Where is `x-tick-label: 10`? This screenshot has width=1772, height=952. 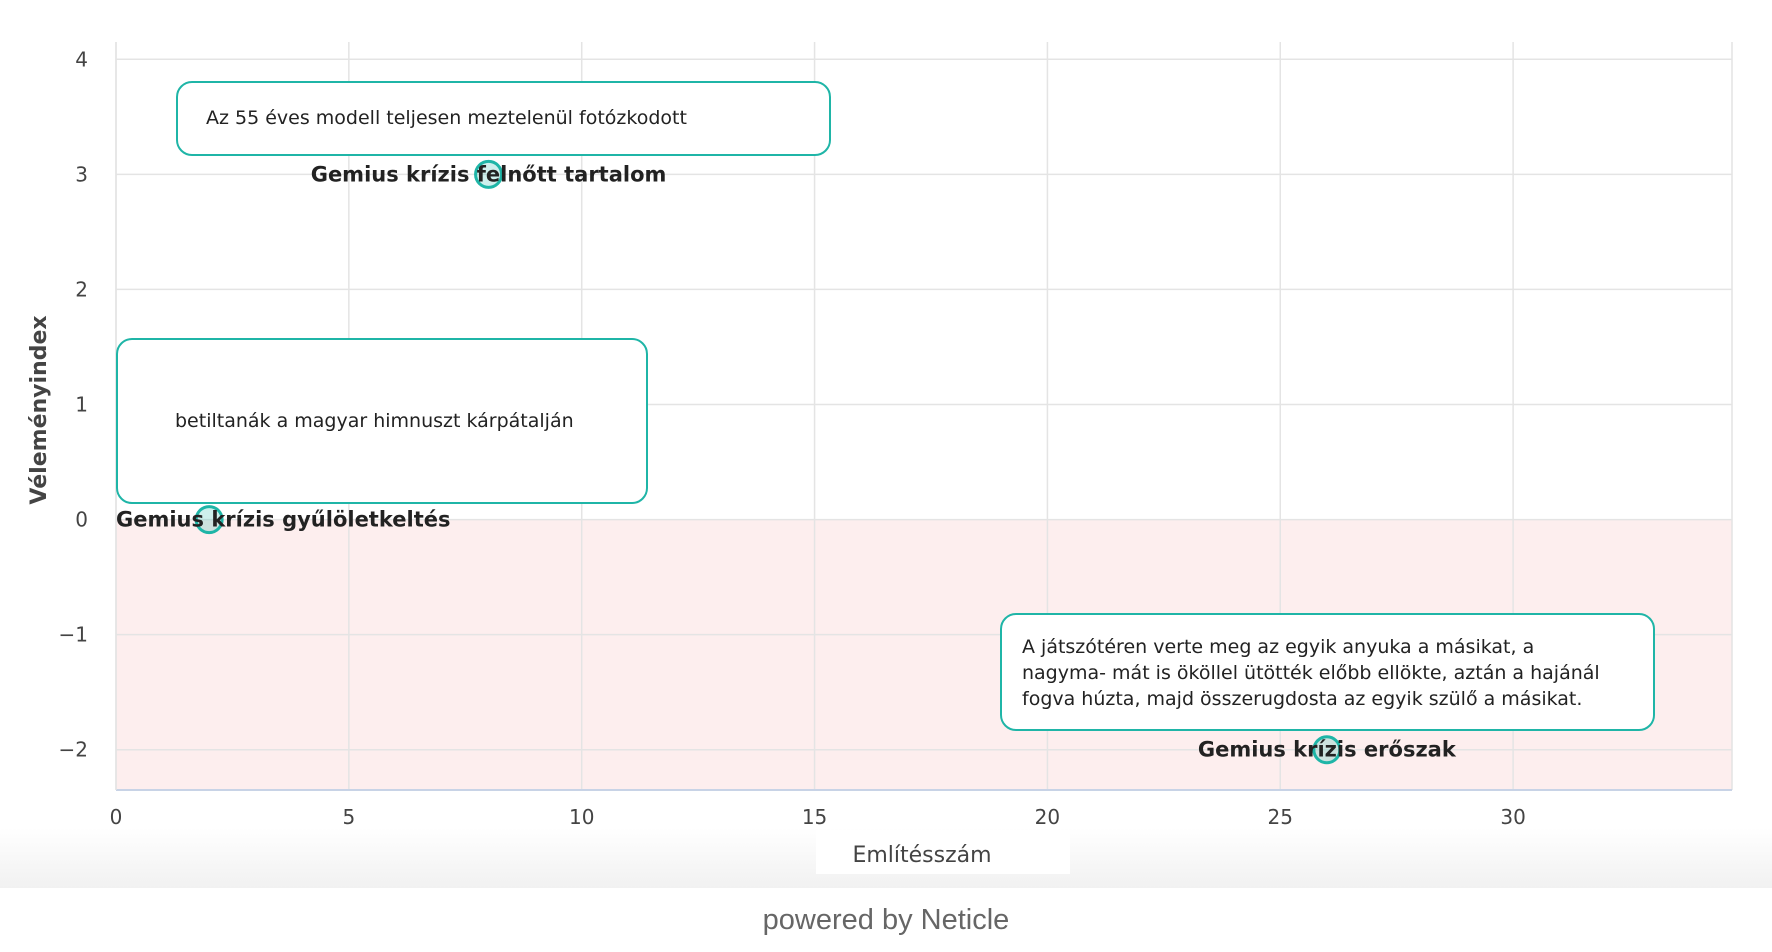
x-tick-label: 10 is located at coordinates (581, 817).